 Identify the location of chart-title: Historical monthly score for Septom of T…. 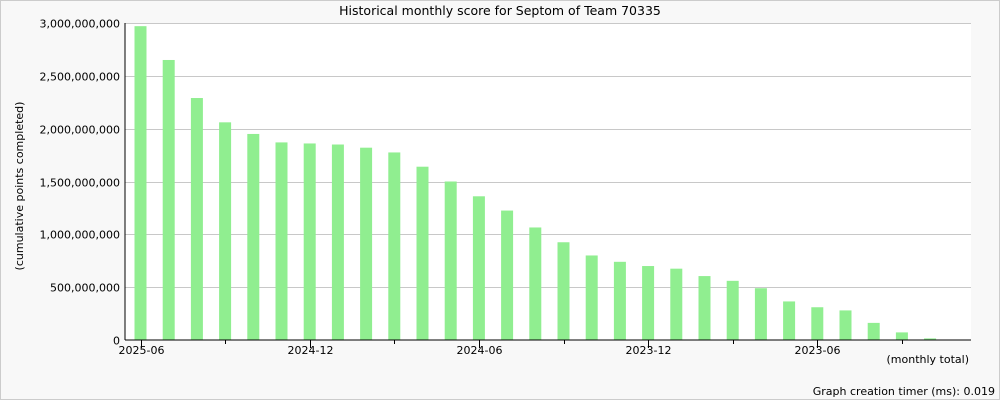
(500, 10).